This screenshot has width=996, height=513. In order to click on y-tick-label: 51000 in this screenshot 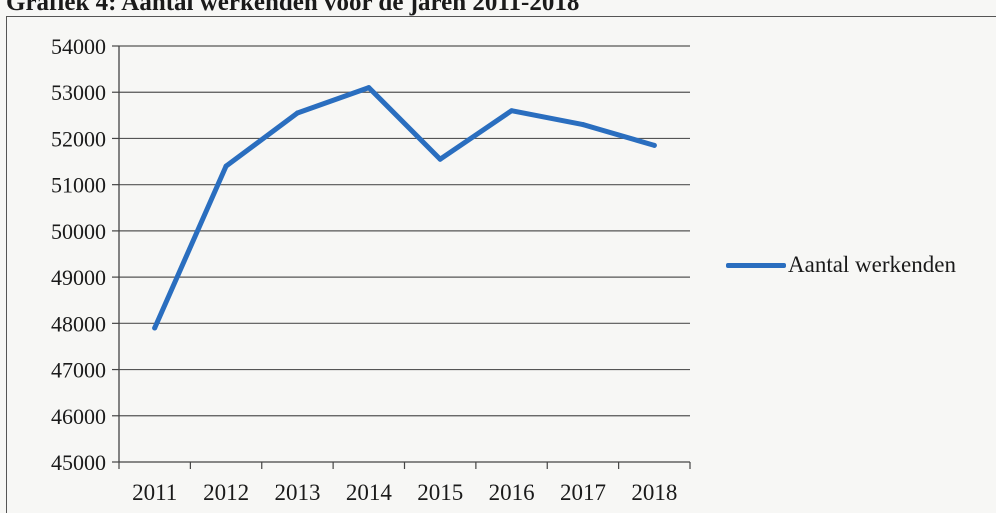, I will do `click(78, 185)`.